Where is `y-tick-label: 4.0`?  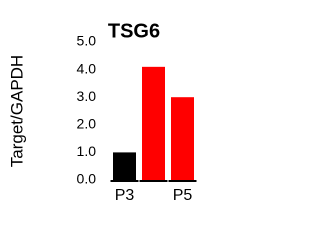 y-tick-label: 4.0 is located at coordinates (87, 68).